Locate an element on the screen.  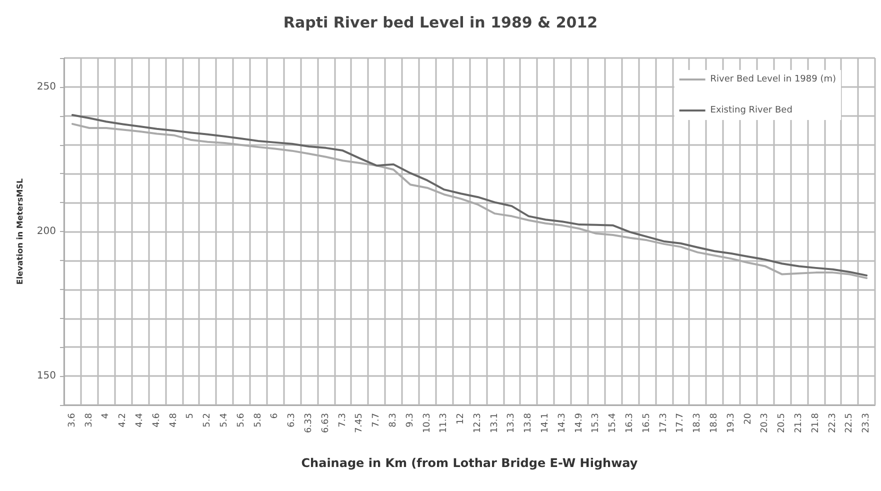
x-tick-label: 13.1 is located at coordinates (495, 423).